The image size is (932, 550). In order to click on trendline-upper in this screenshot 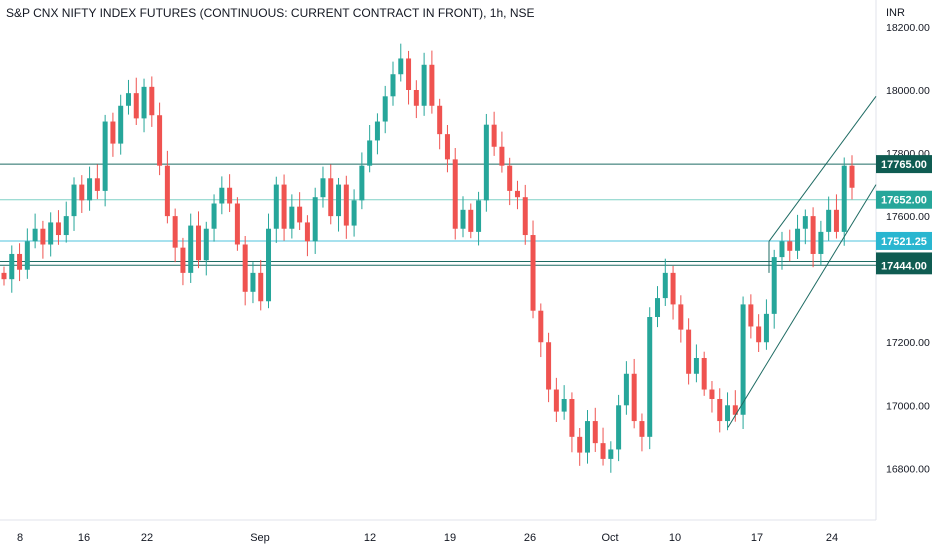, I will do `click(822, 169)`.